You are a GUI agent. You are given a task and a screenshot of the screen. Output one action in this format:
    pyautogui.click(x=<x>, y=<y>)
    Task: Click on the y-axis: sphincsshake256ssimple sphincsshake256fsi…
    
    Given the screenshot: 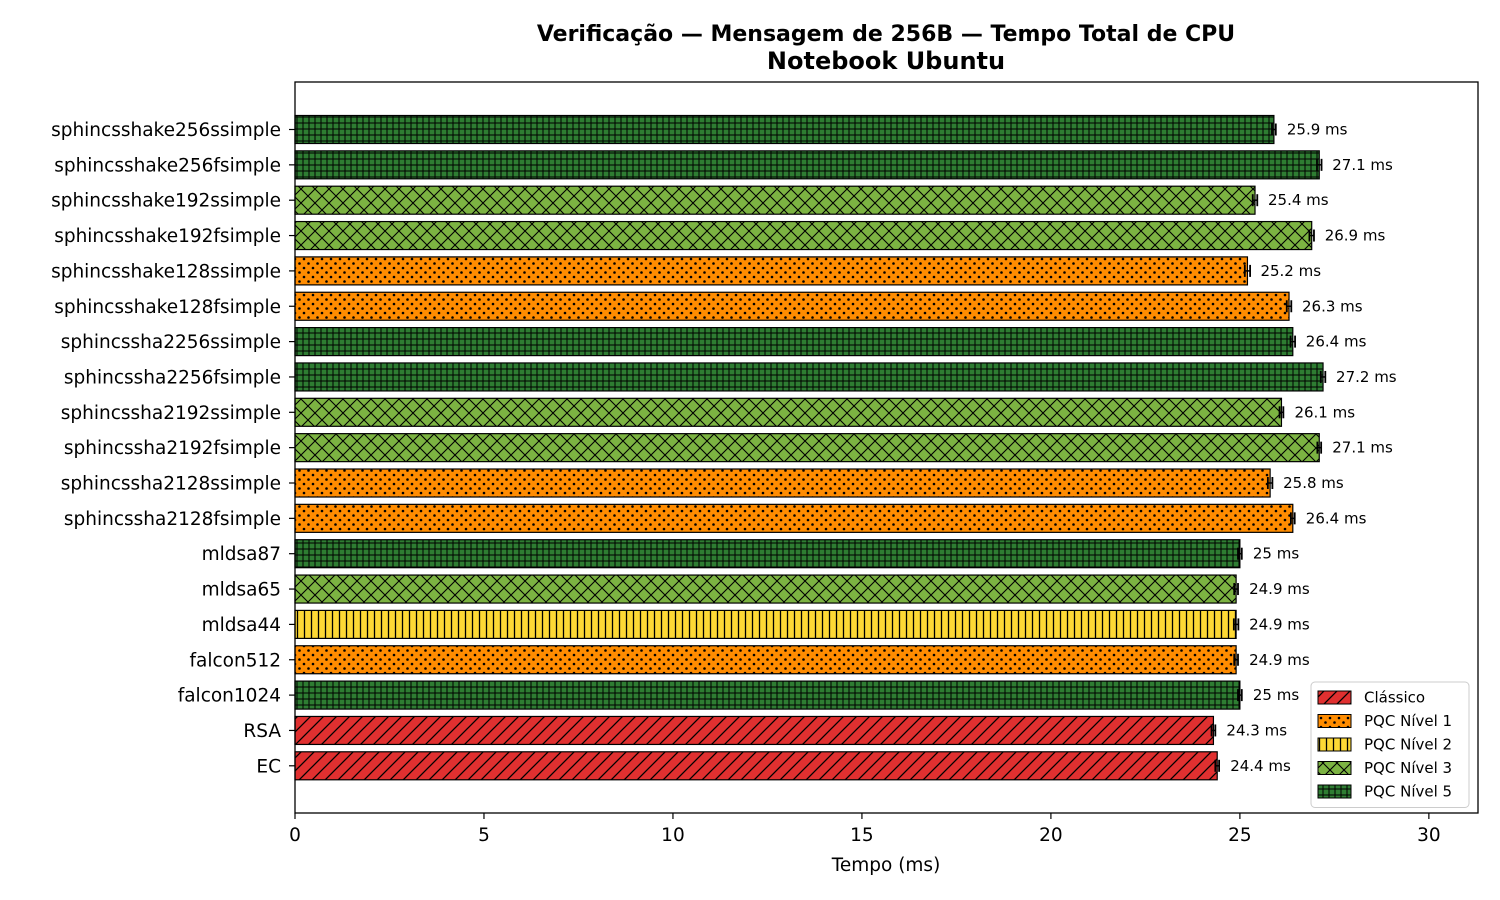 What is the action you would take?
    pyautogui.click(x=173, y=448)
    